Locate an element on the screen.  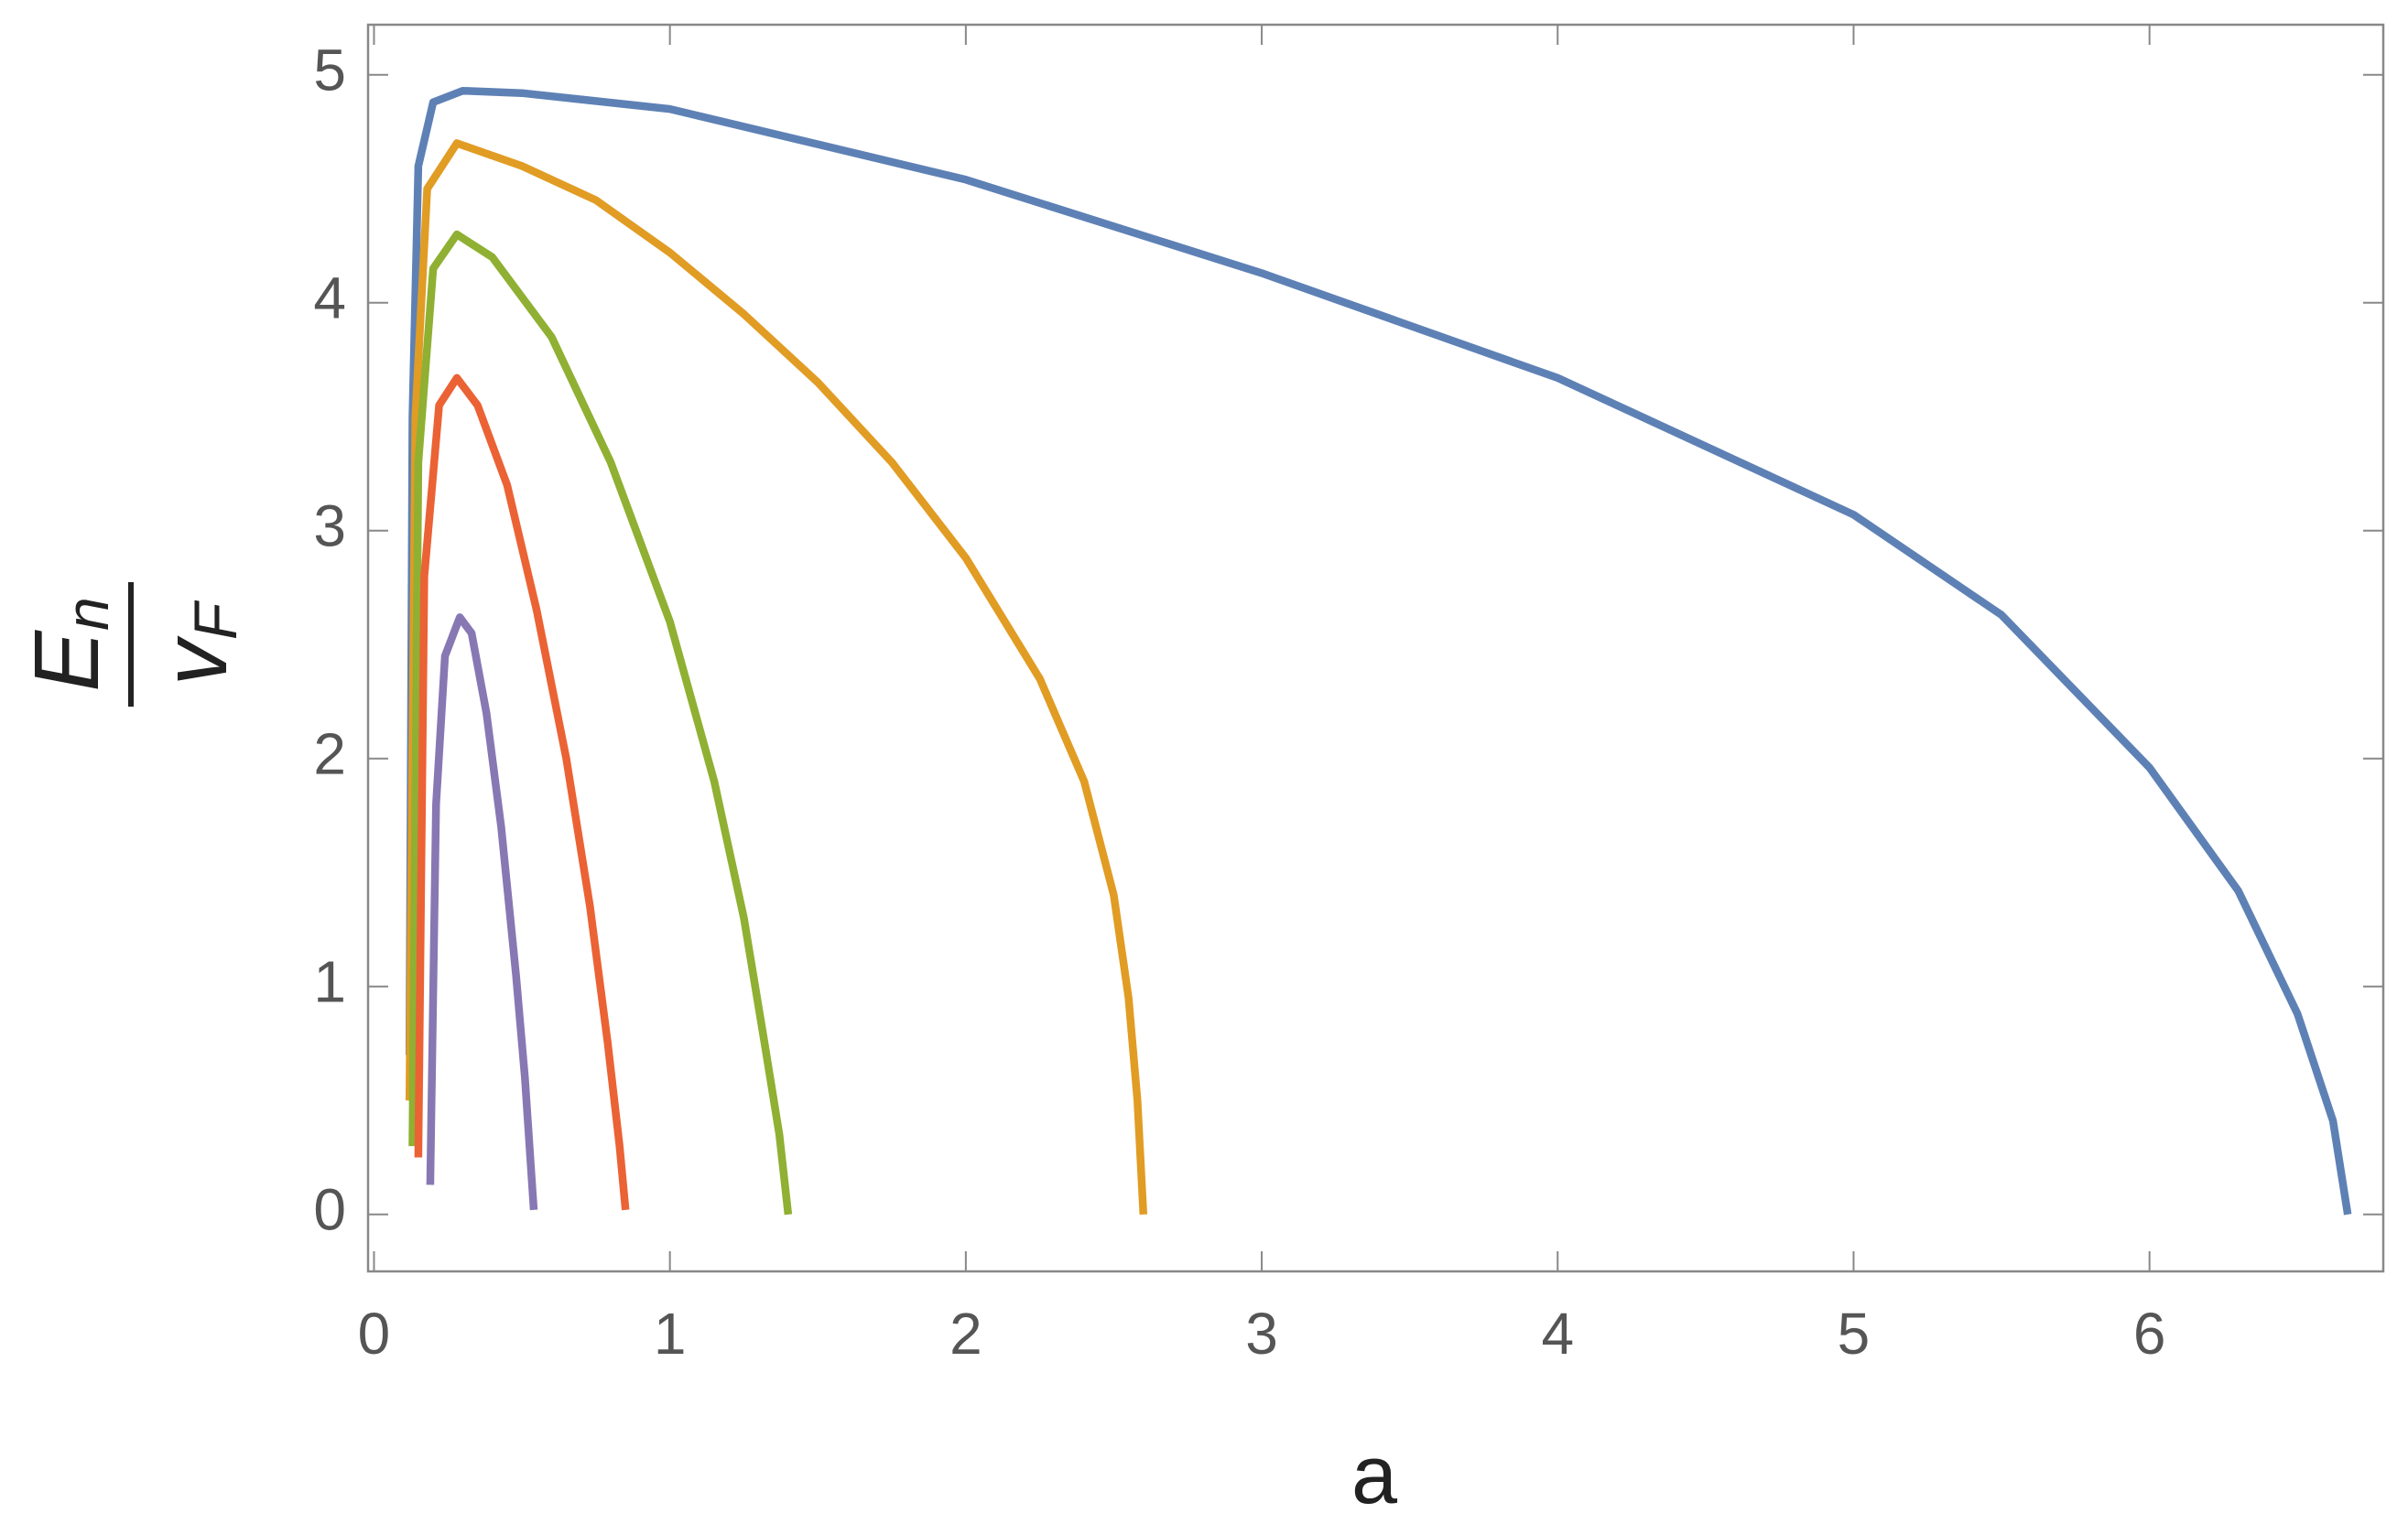
x-tick-label: 3 is located at coordinates (1261, 1334).